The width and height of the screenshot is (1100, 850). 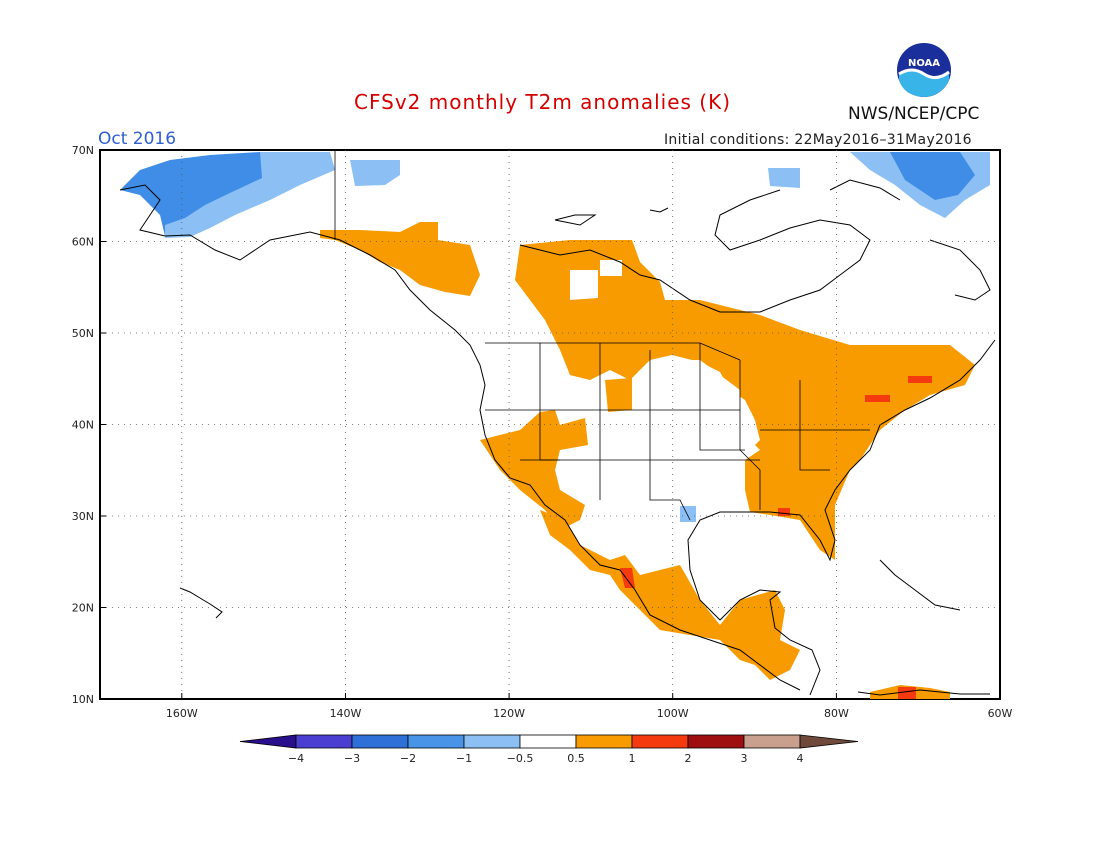 I want to click on colorbar-arrow-high, so click(x=829, y=741).